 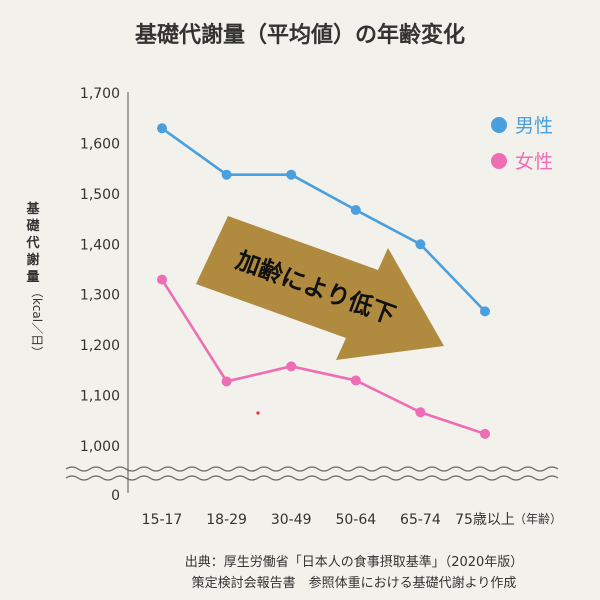 What do you see at coordinates (538, 518) in the screenshot?
I see `x-axis-unit: （年齢）` at bounding box center [538, 518].